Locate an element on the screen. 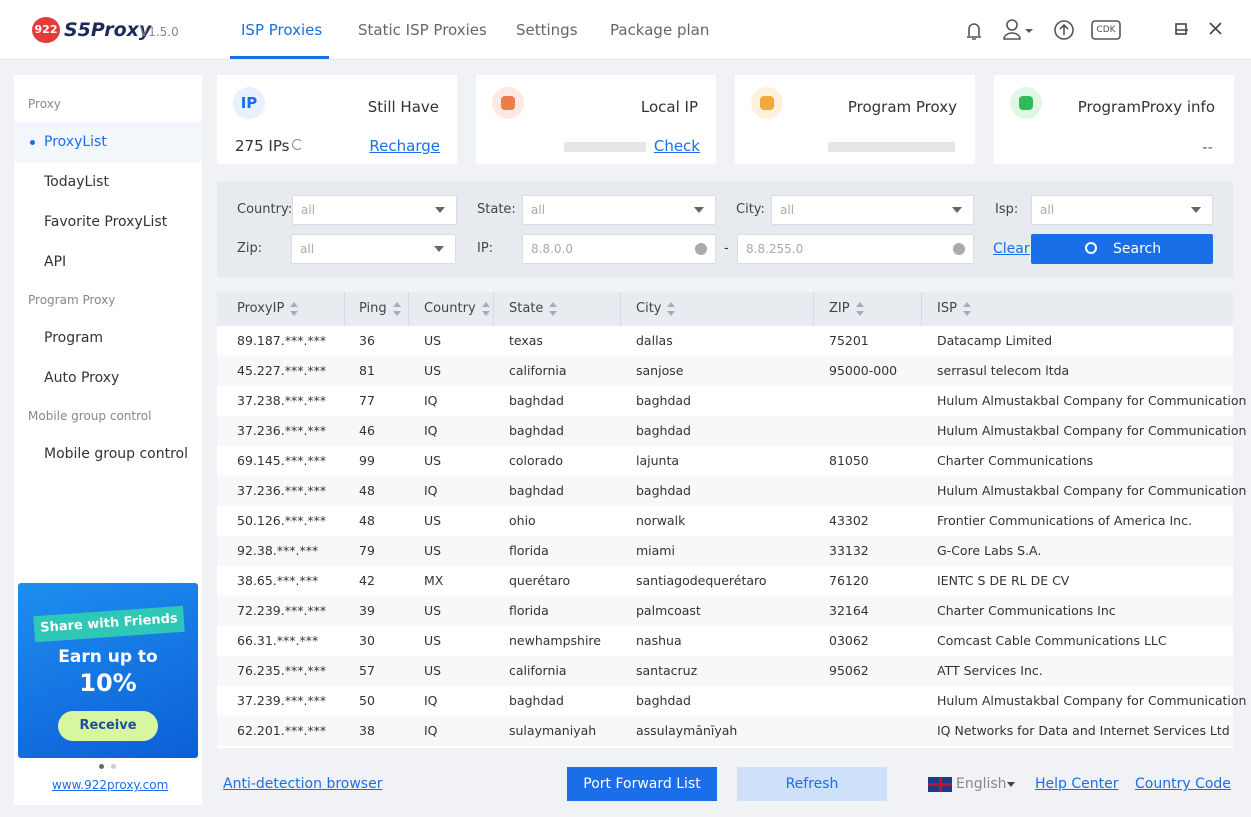 The width and height of the screenshot is (1251, 817). nav-tab: Settings is located at coordinates (547, 30).